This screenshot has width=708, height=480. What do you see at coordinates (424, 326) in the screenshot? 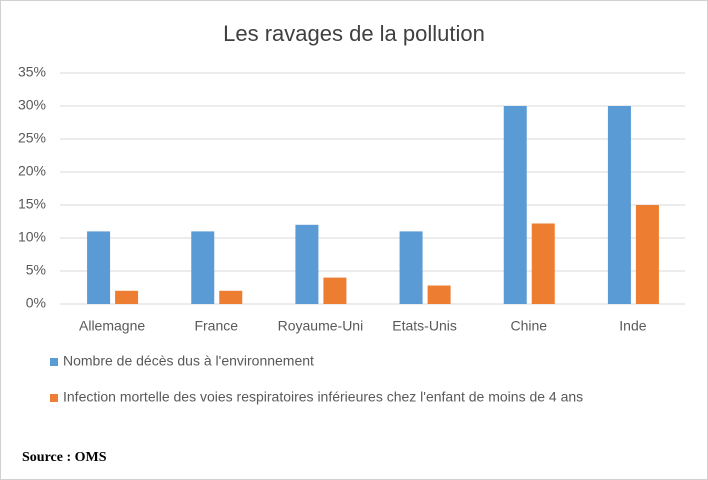
I see `x-tick-label: Etats-Unis` at bounding box center [424, 326].